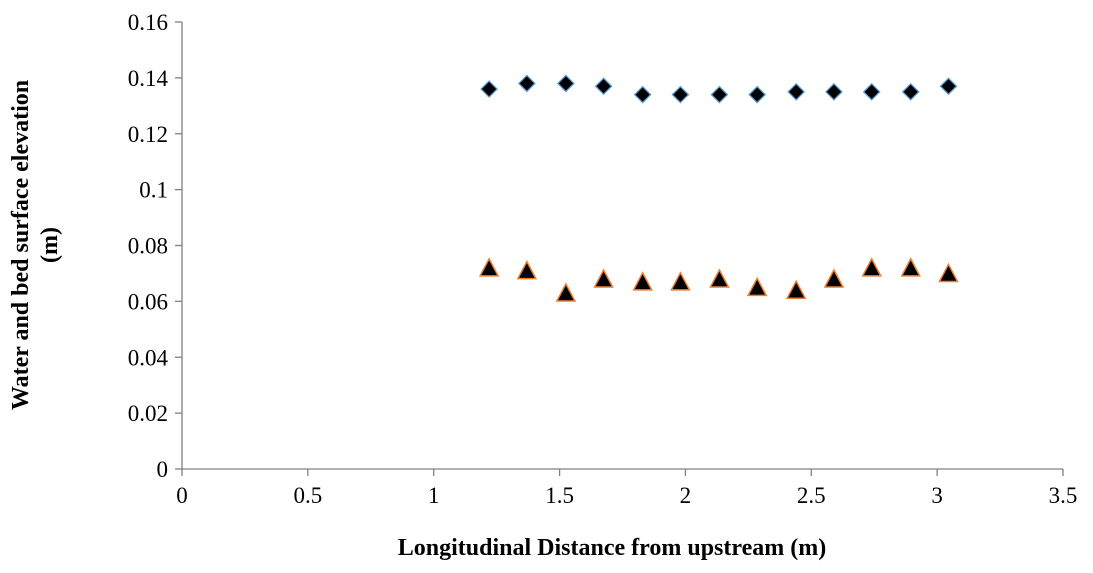  I want to click on x-tick-label: 3.5, so click(1063, 495).